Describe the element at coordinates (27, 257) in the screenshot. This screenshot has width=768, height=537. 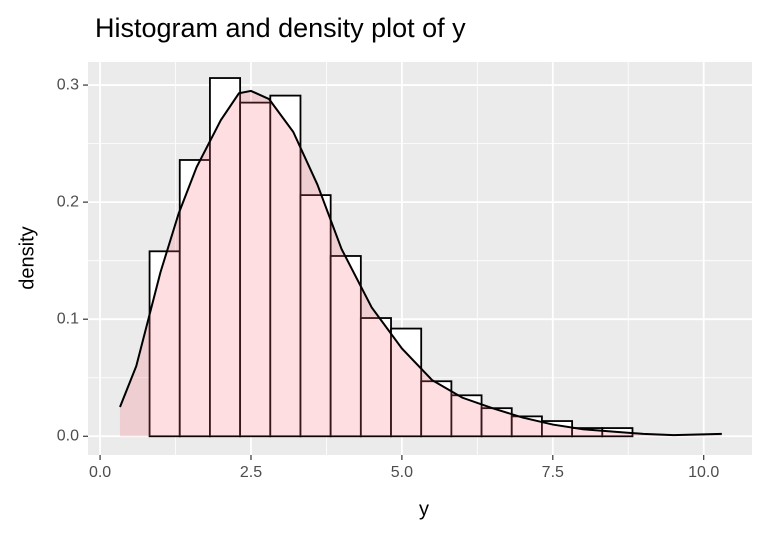
I see `y-axis-title: density` at that location.